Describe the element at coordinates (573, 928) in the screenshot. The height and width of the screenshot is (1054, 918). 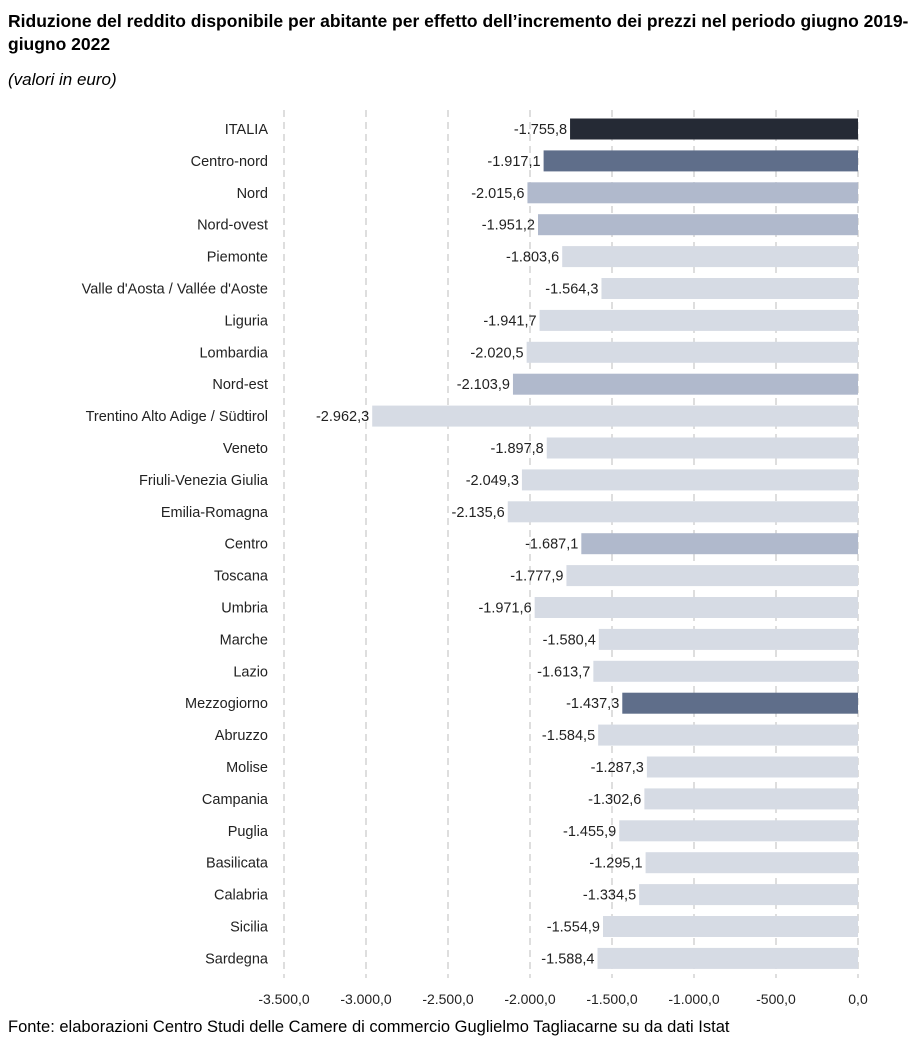
I see `value-label: -1.554,9` at that location.